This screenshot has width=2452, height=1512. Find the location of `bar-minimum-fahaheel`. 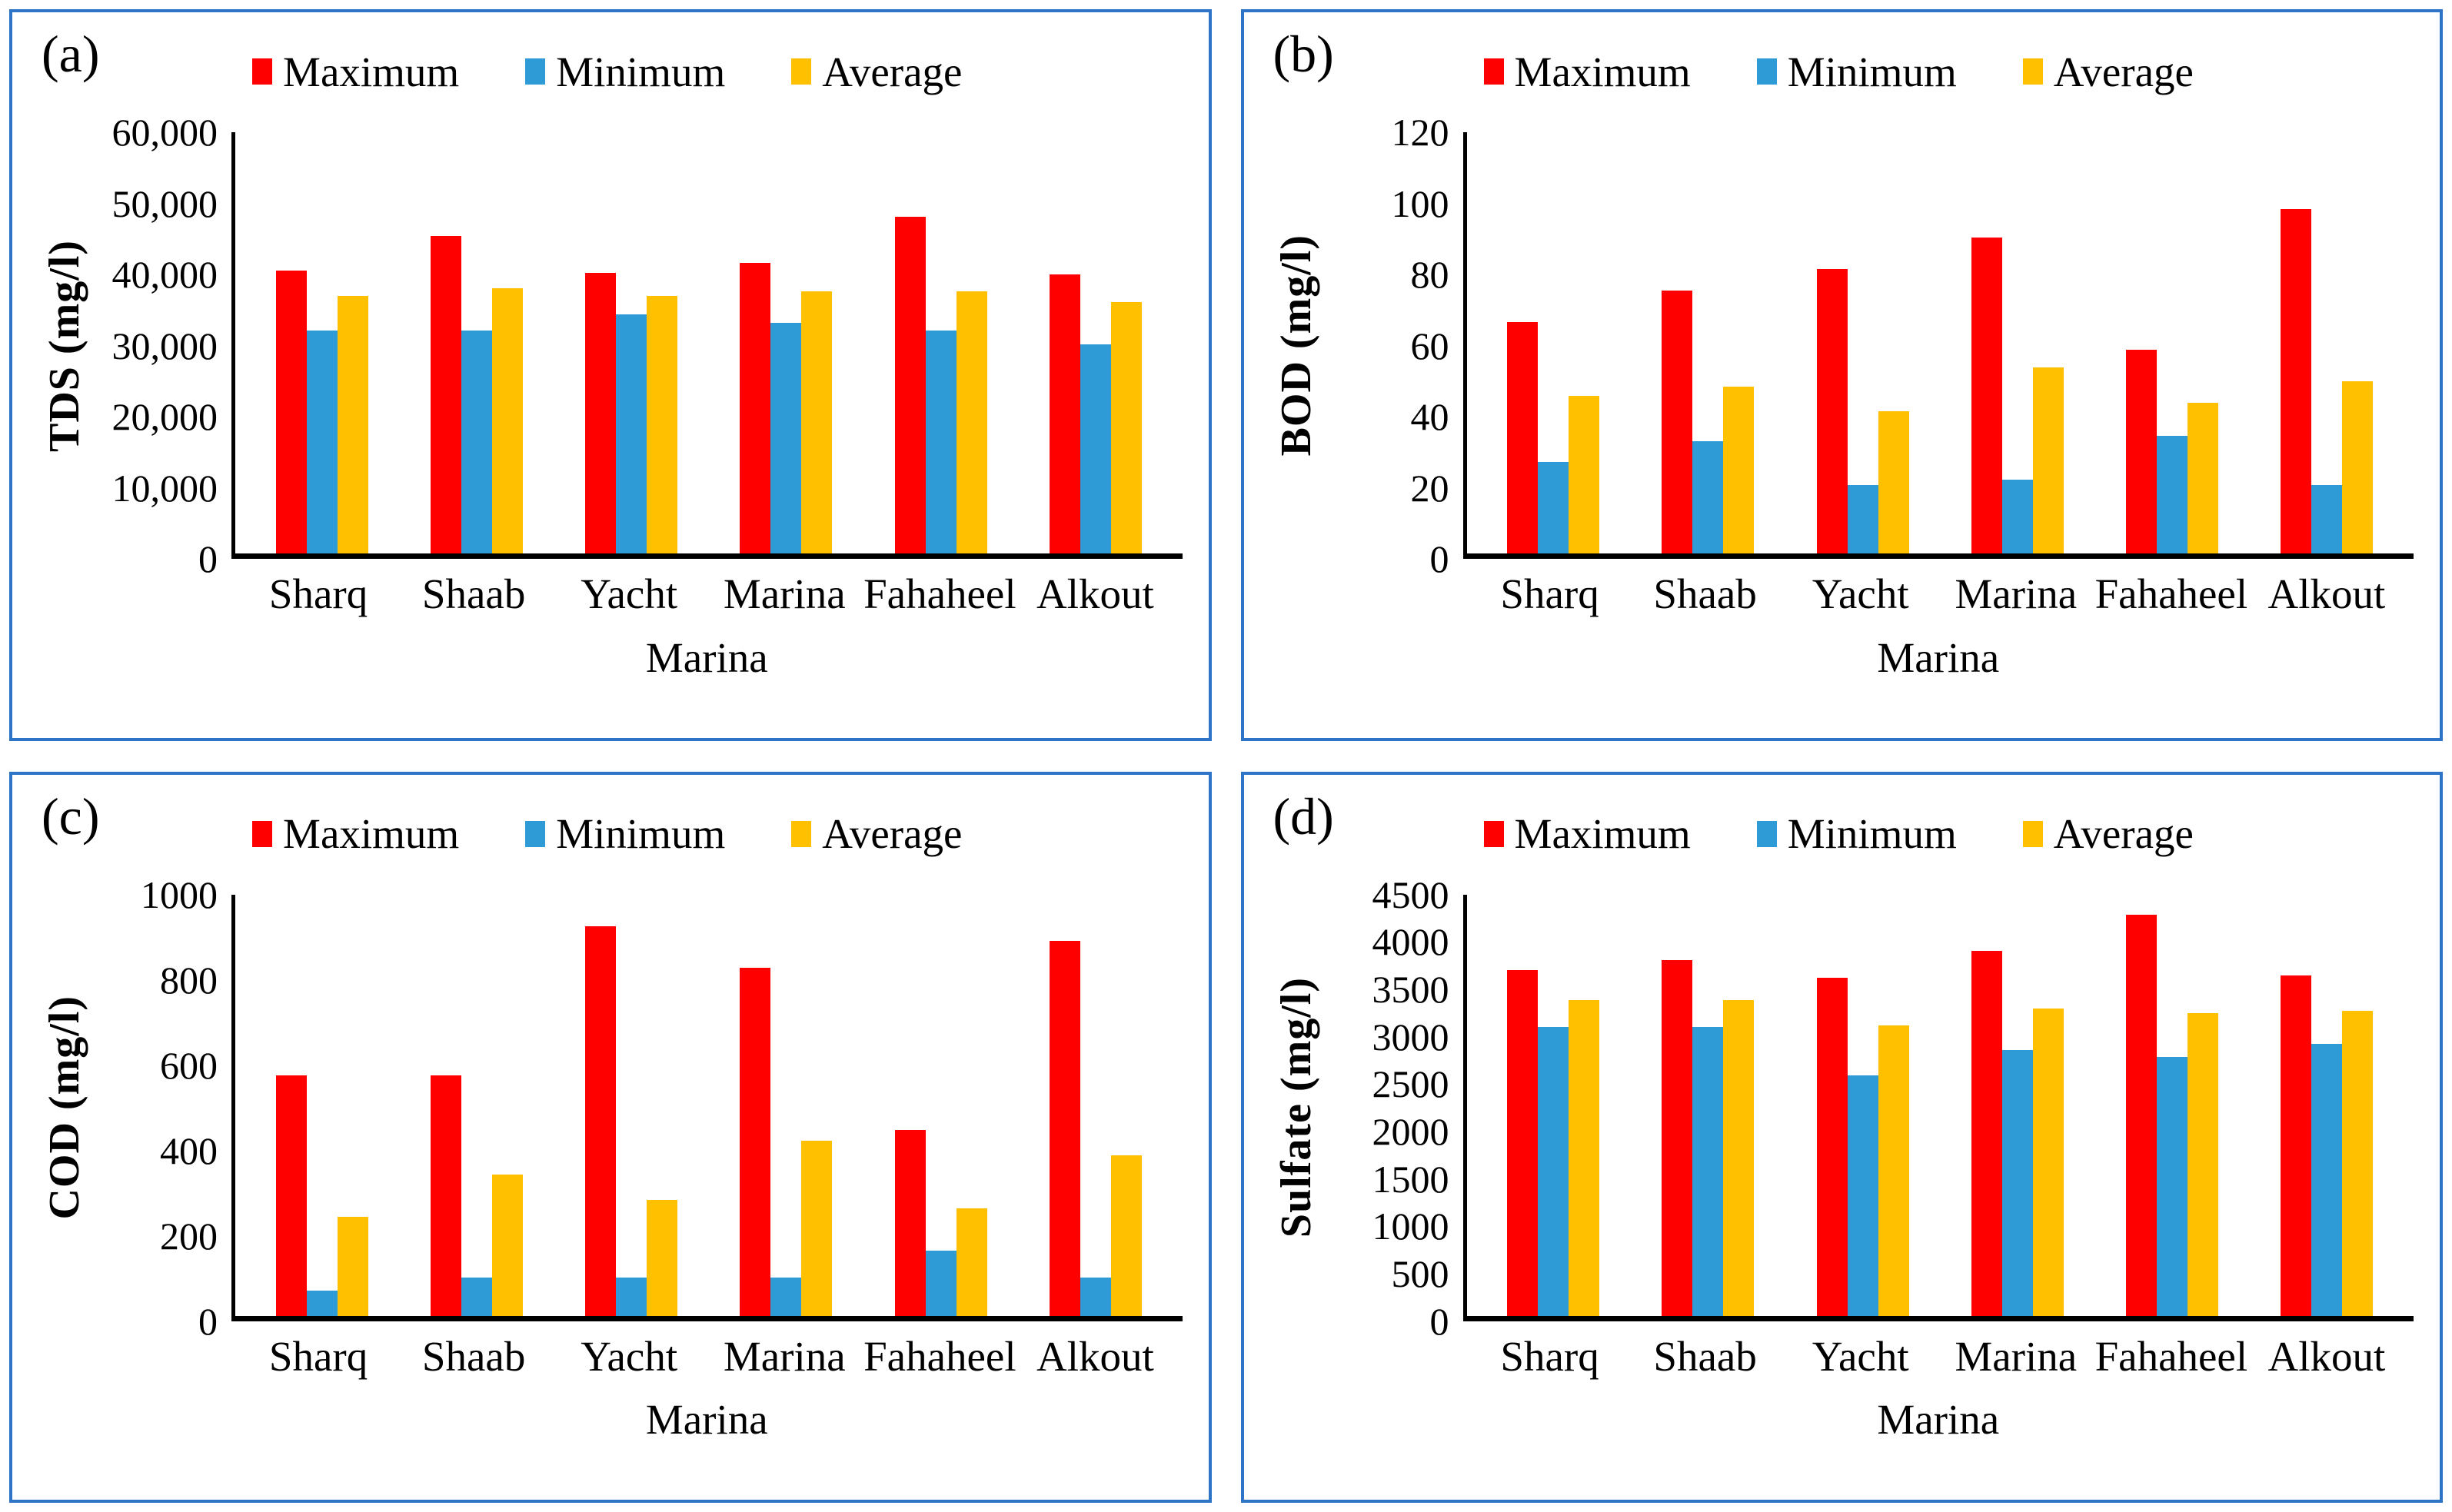

bar-minimum-fahaheel is located at coordinates (2172, 1186).